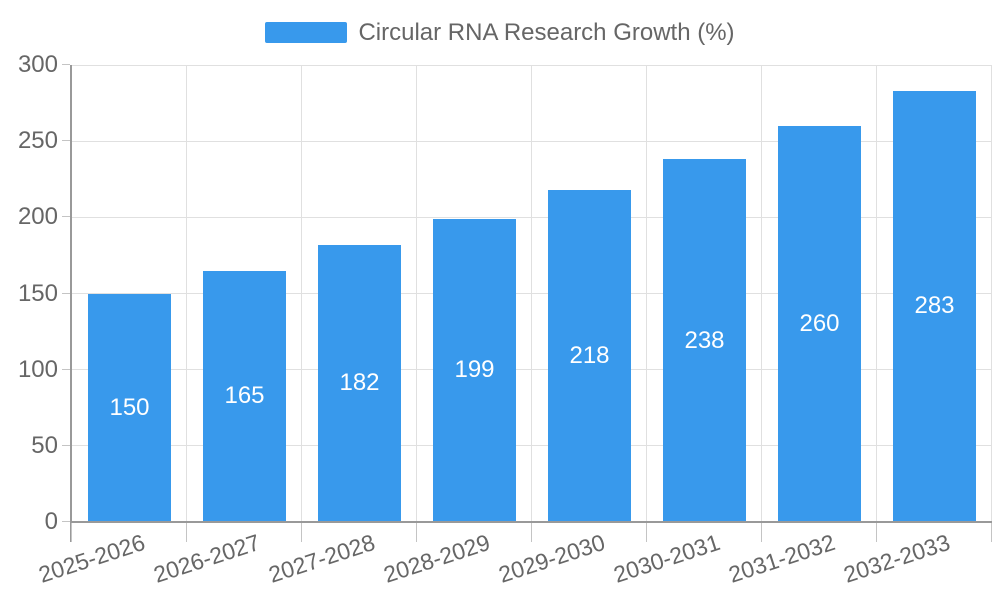 The height and width of the screenshot is (600, 1000). I want to click on legend: Circular RNA Research Growth (%), so click(500, 32).